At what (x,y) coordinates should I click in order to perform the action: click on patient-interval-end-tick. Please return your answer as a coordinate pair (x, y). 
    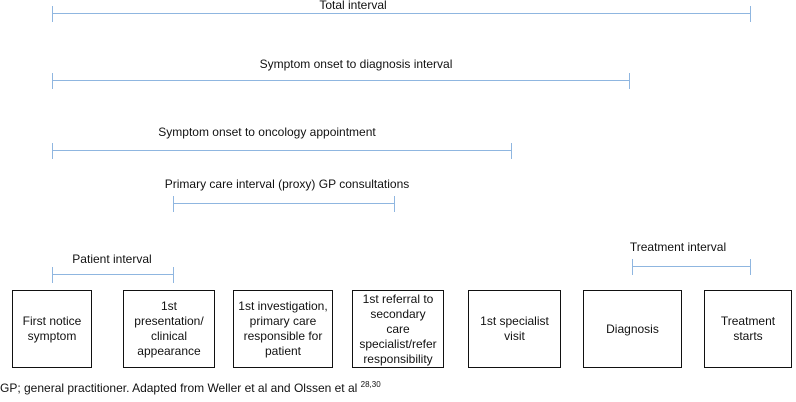
    Looking at the image, I should click on (173, 275).